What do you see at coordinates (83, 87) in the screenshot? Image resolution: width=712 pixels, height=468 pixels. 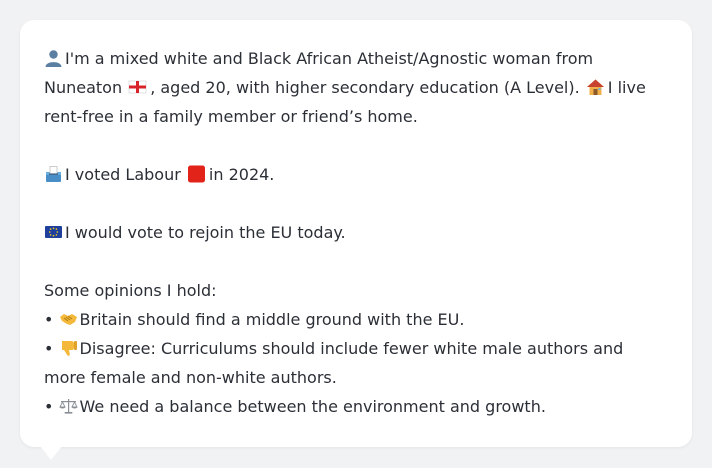 I see `location-text: Nuneaton` at bounding box center [83, 87].